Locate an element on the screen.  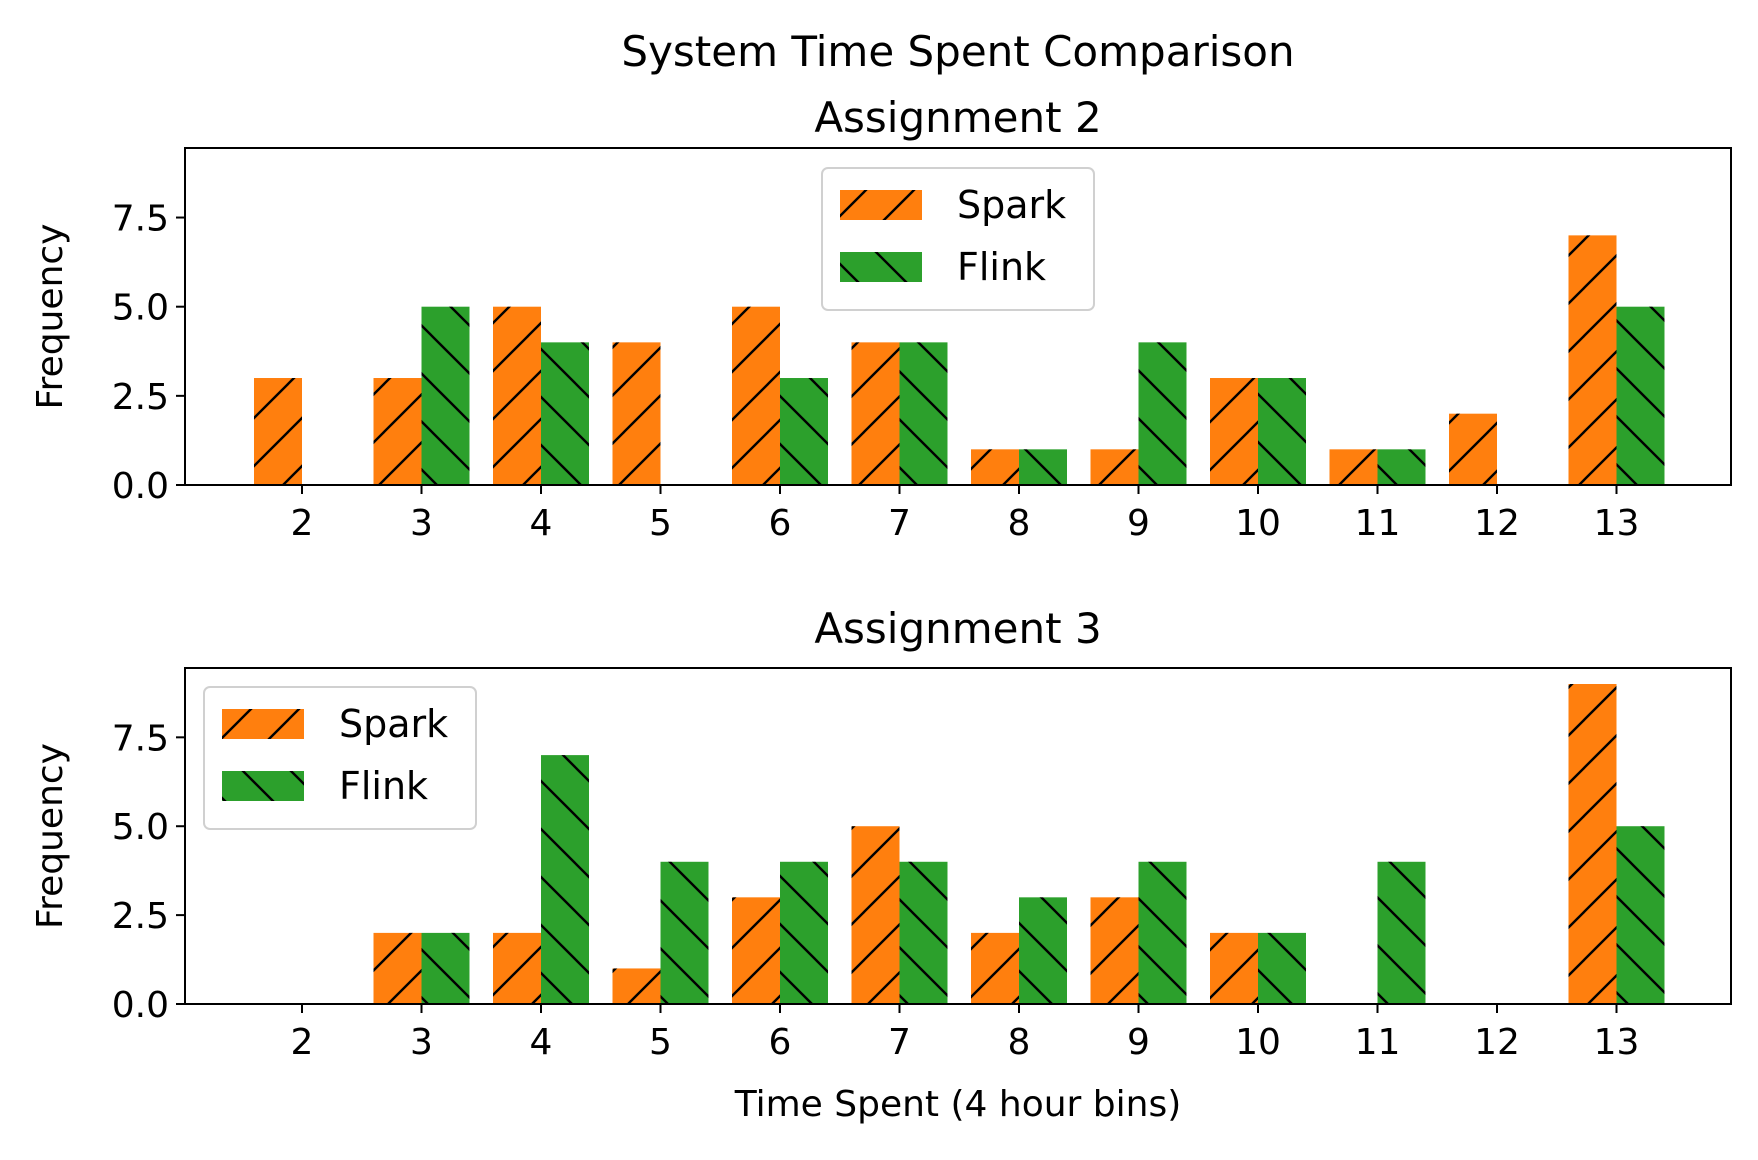
figure-suptitle: System Time Spent Comparison is located at coordinates (957, 51).